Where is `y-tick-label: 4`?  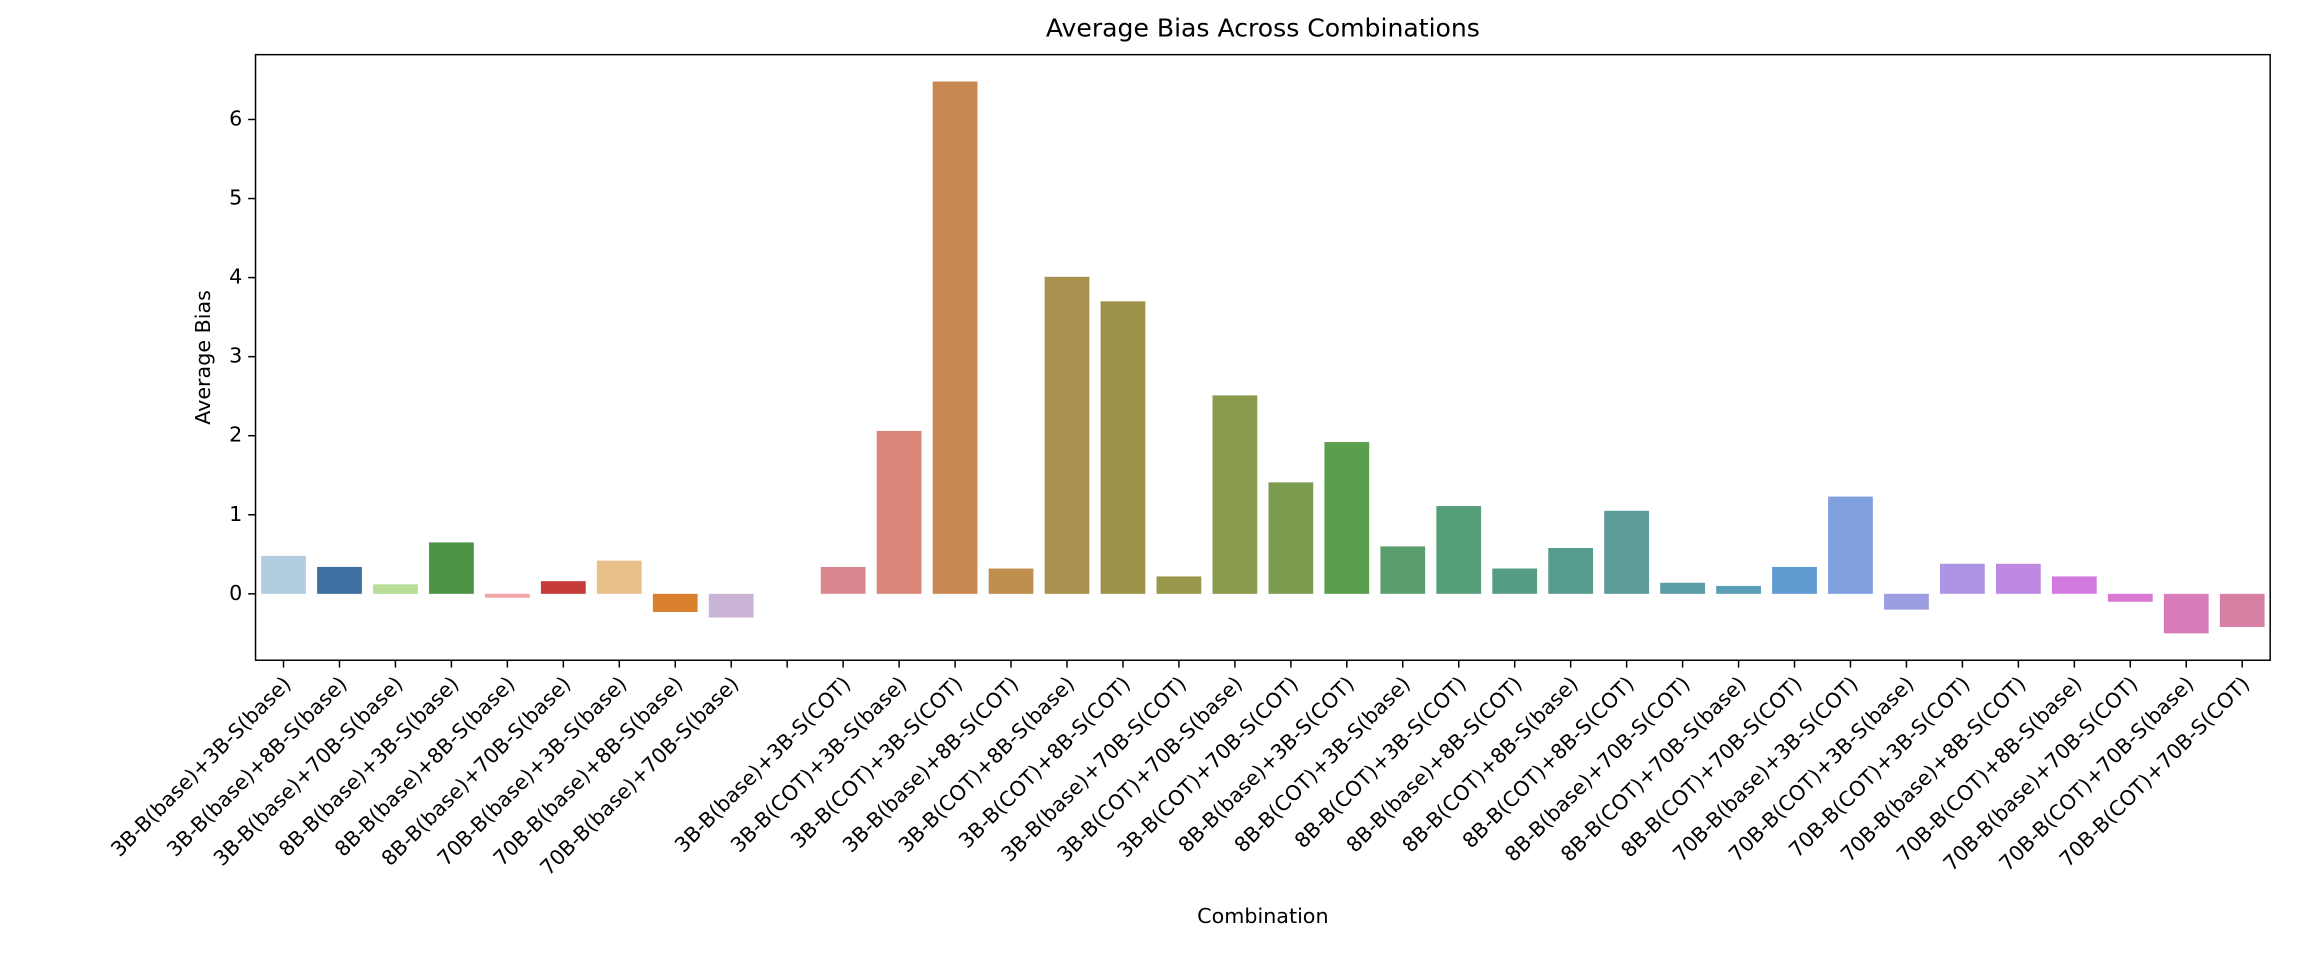
y-tick-label: 4 is located at coordinates (235, 277).